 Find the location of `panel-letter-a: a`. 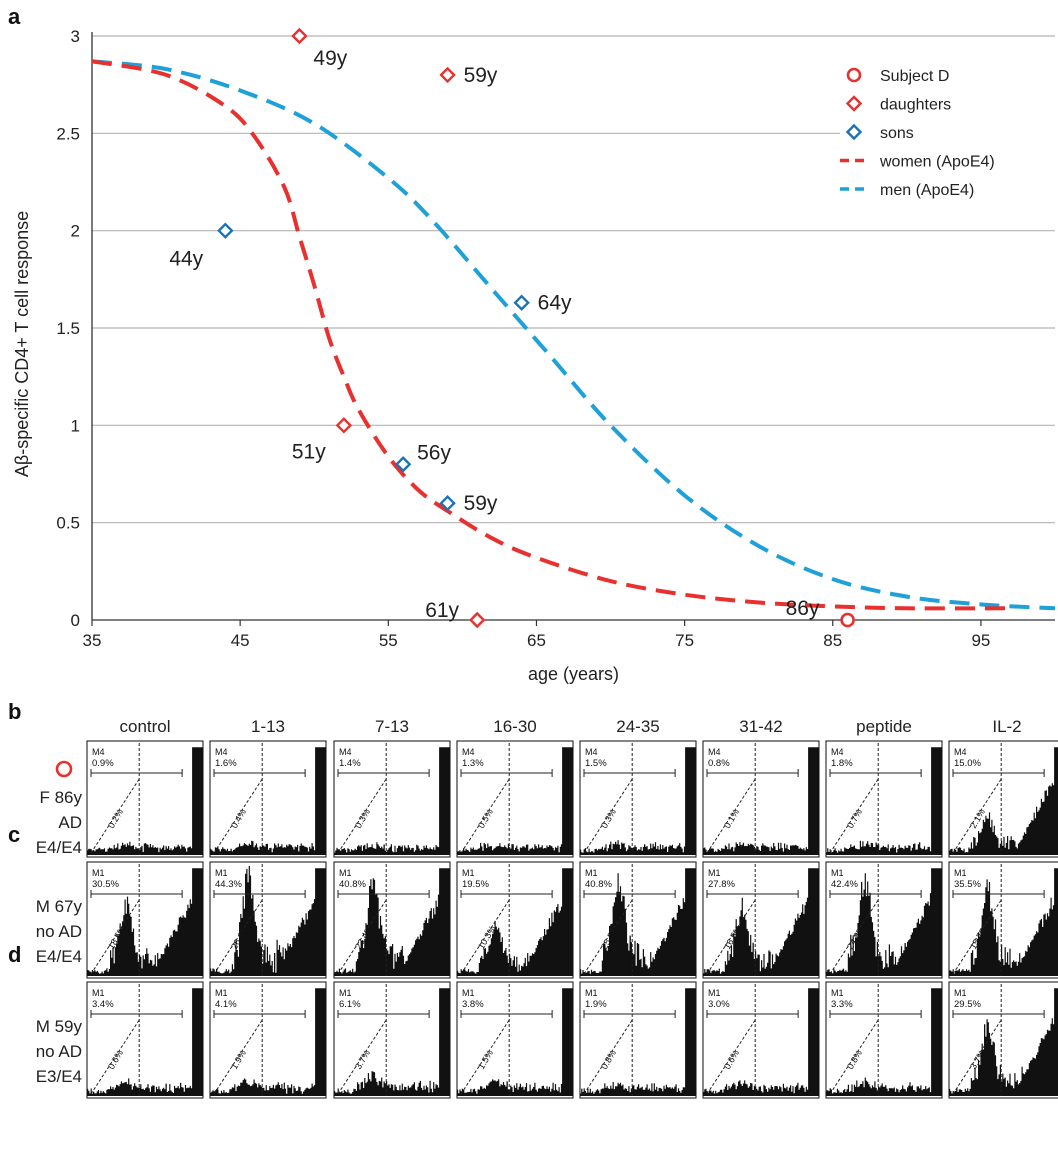

panel-letter-a: a is located at coordinates (14, 16).